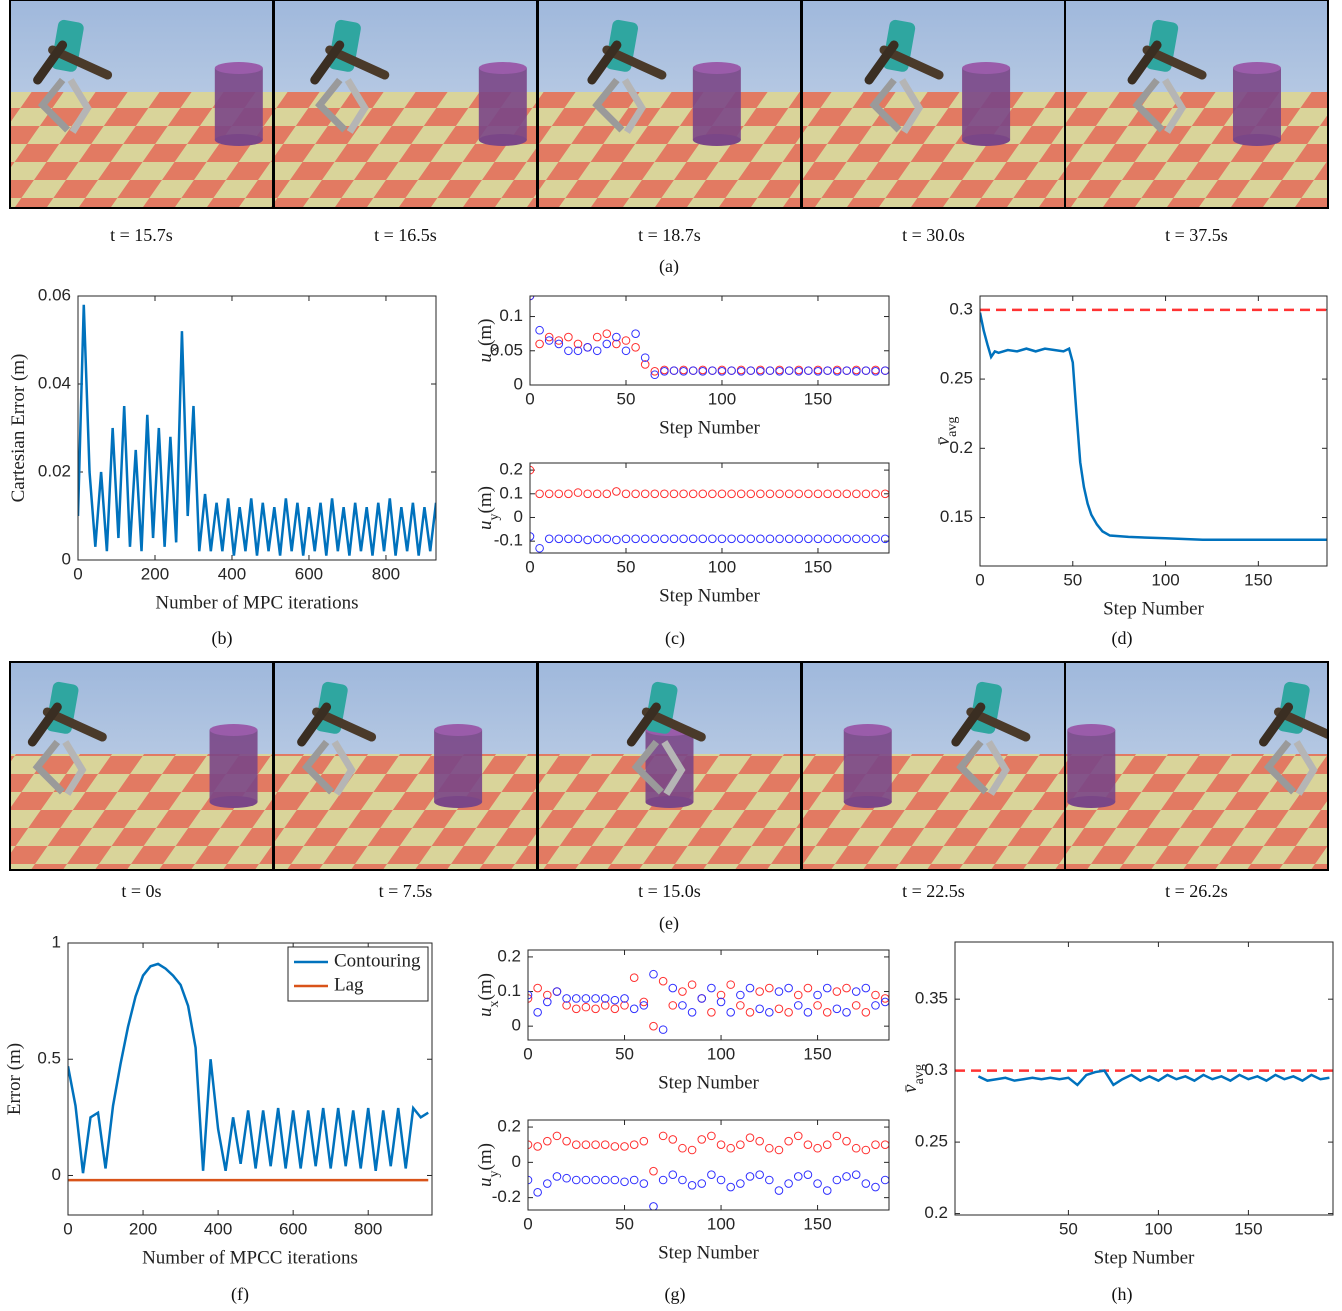 This screenshot has width=1342, height=1311. What do you see at coordinates (936, 1069) in the screenshot?
I see `y-tick-label: 0.3` at bounding box center [936, 1069].